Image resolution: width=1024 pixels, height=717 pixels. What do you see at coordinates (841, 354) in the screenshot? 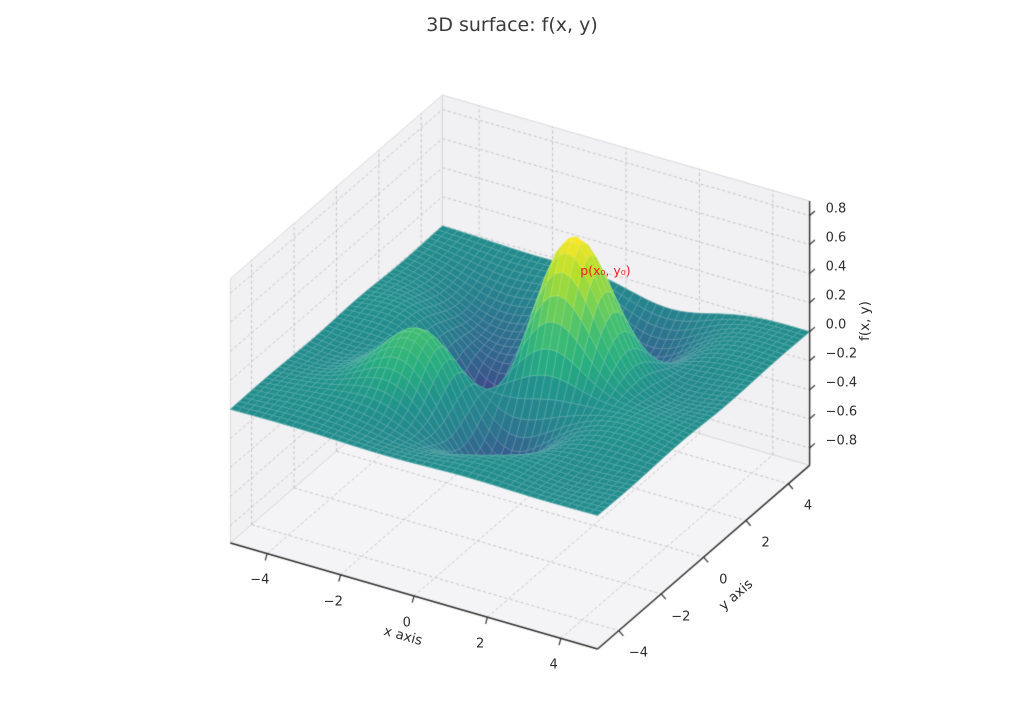
I see `z-tick-label: −0.2` at bounding box center [841, 354].